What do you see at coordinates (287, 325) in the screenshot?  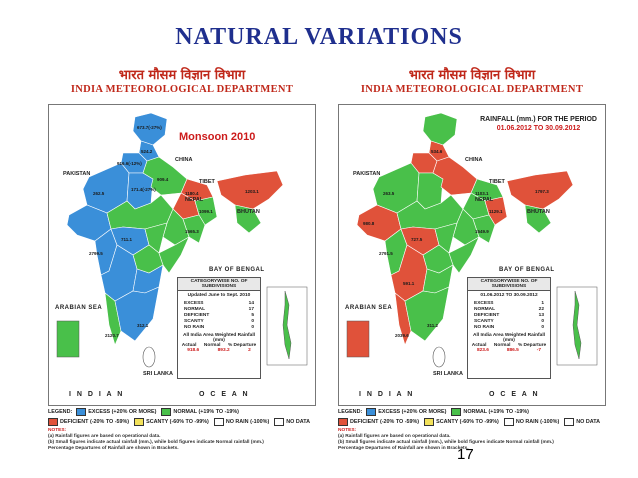 I see `andaman-islands` at bounding box center [287, 325].